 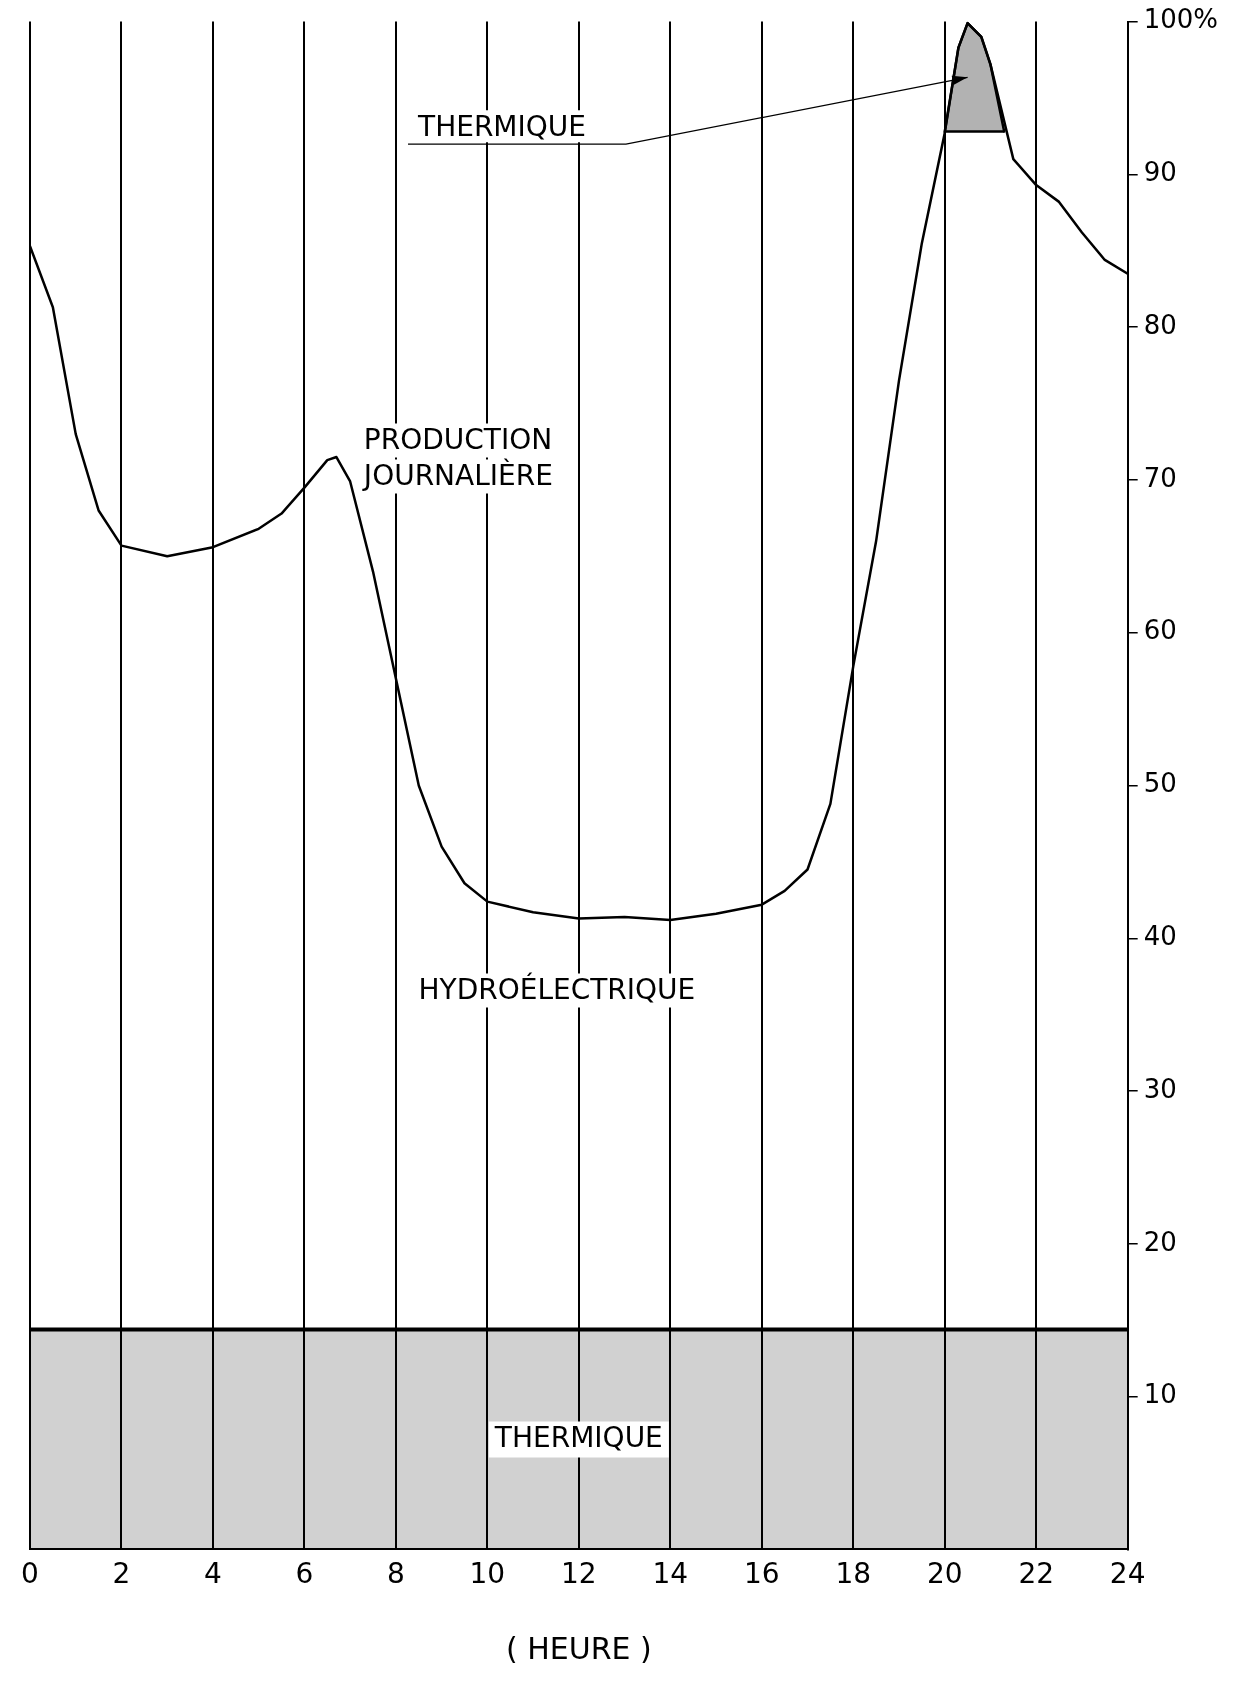 What do you see at coordinates (30, 1574) in the screenshot?
I see `x-tick-label: 0` at bounding box center [30, 1574].